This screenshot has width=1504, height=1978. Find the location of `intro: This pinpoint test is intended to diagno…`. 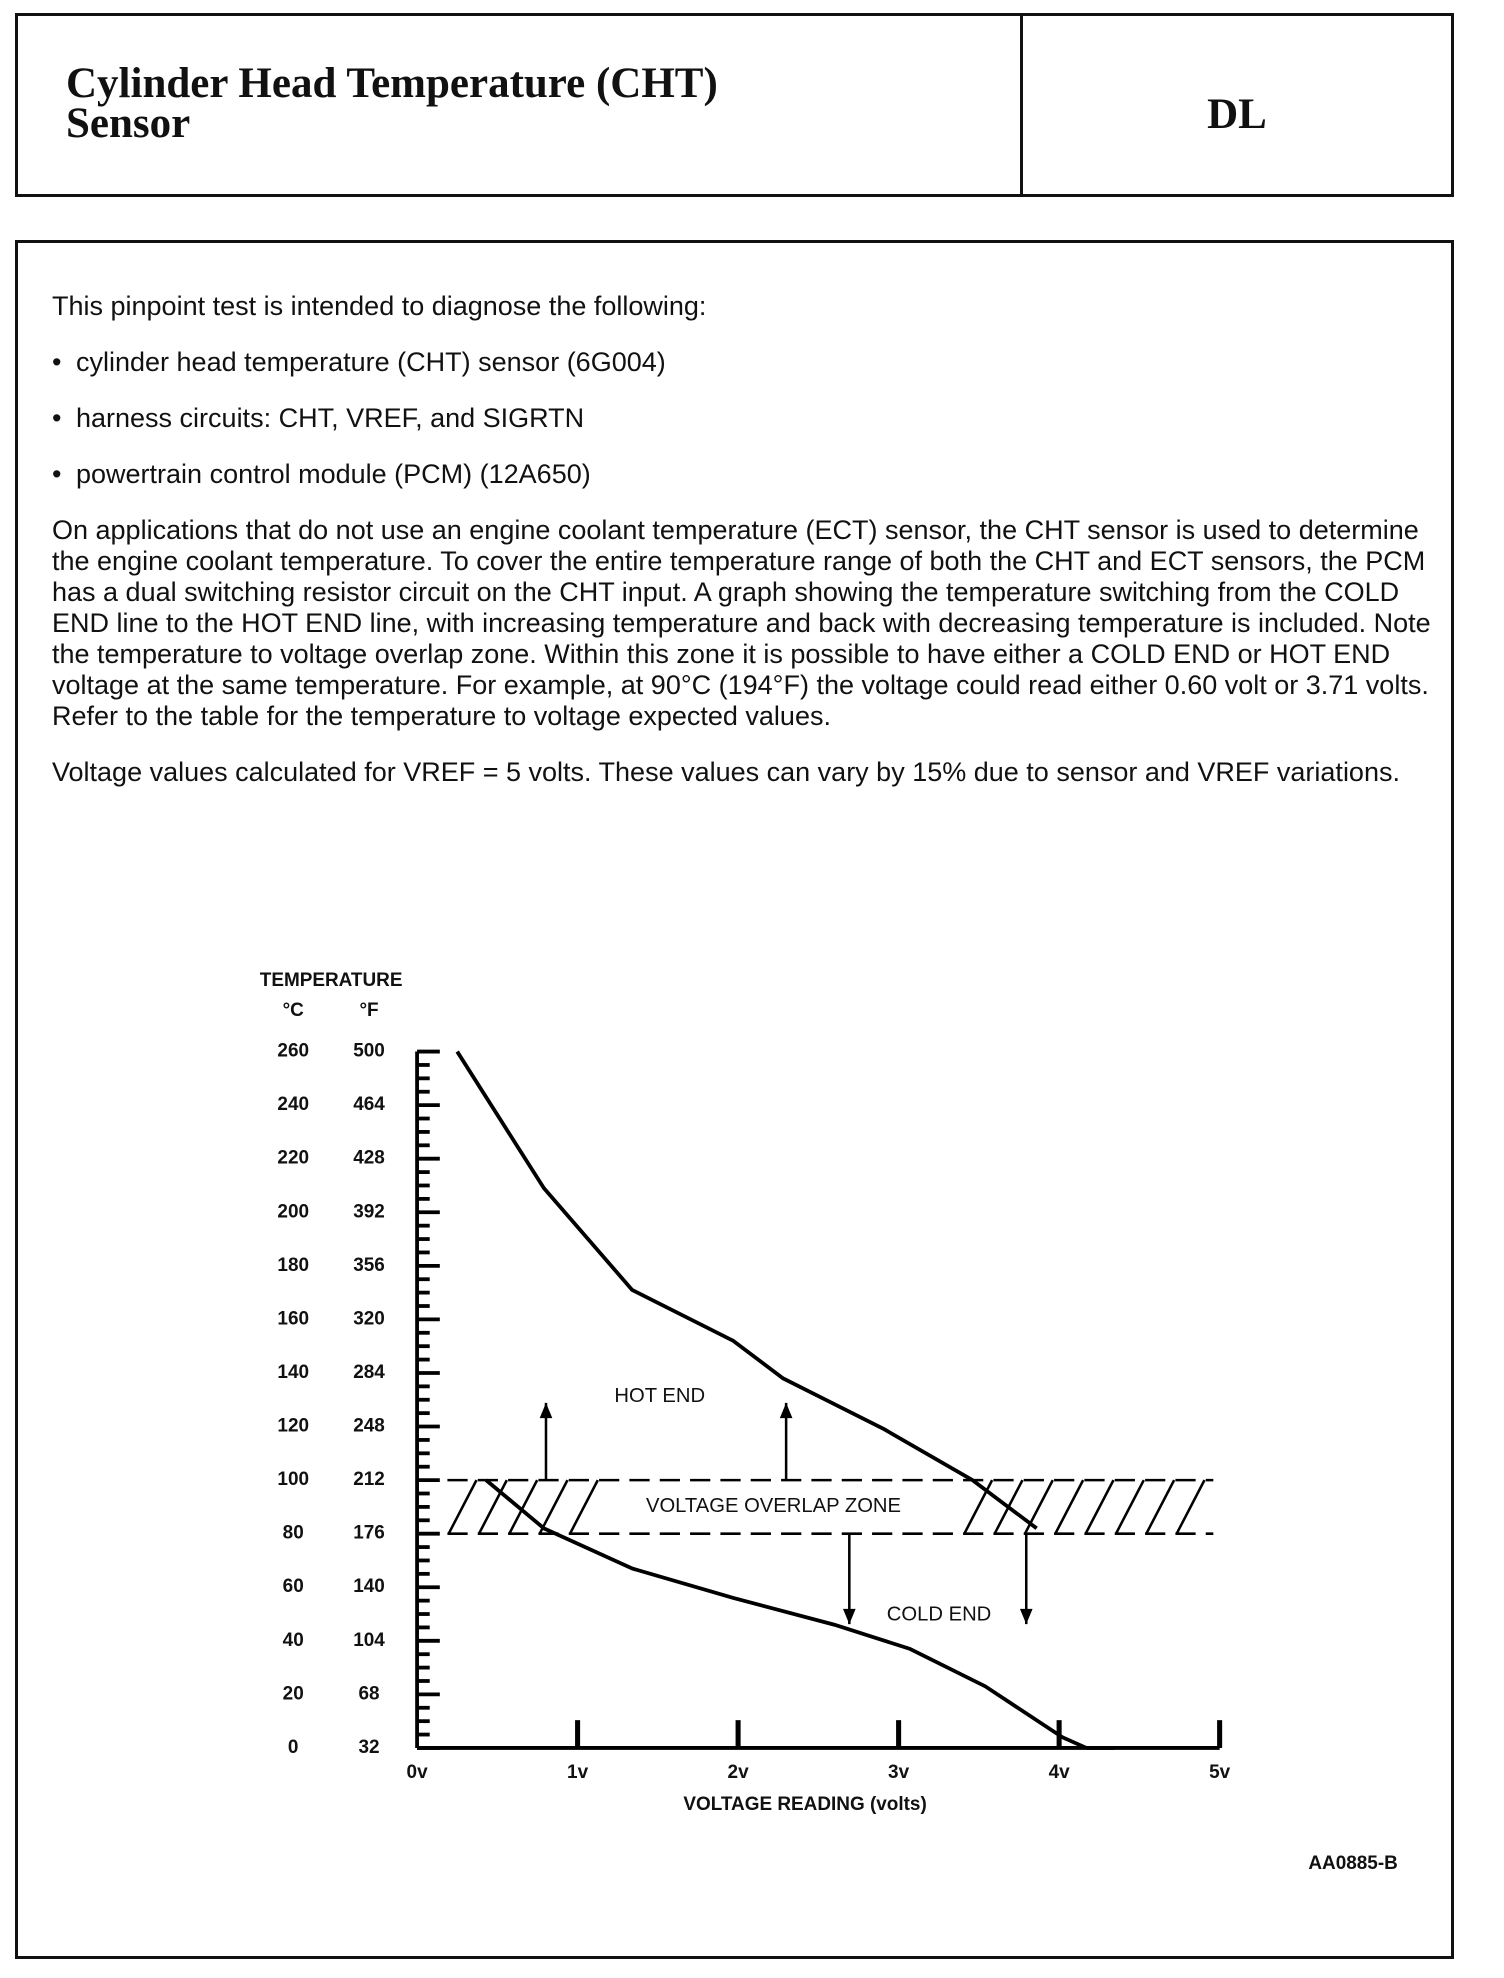

intro: This pinpoint test is intended to diagno… is located at coordinates (379, 306).